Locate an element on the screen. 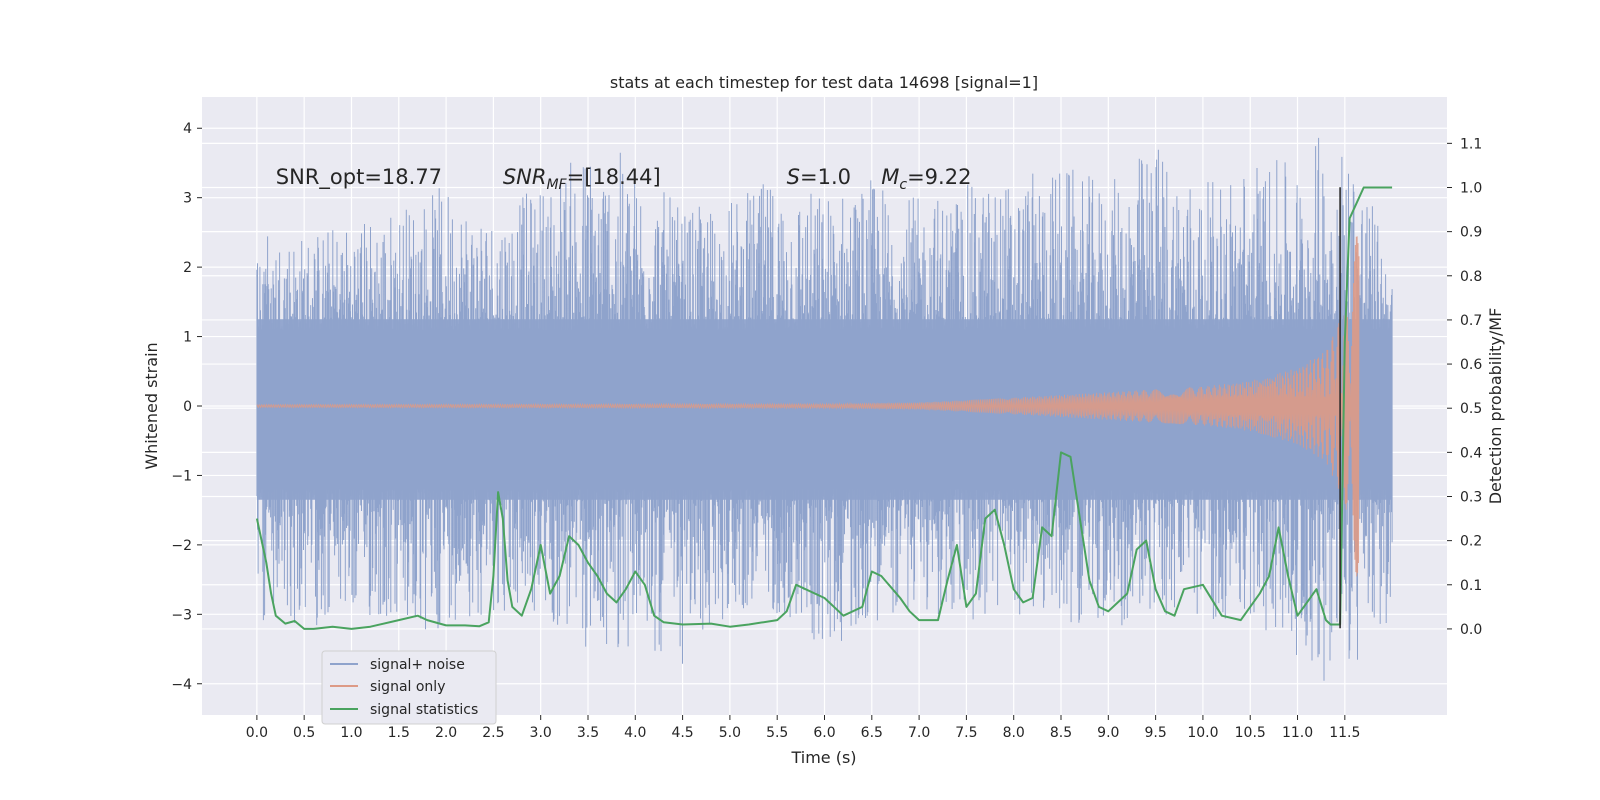 The image size is (1600, 800). y-left-tick-label: 4 is located at coordinates (187, 129).